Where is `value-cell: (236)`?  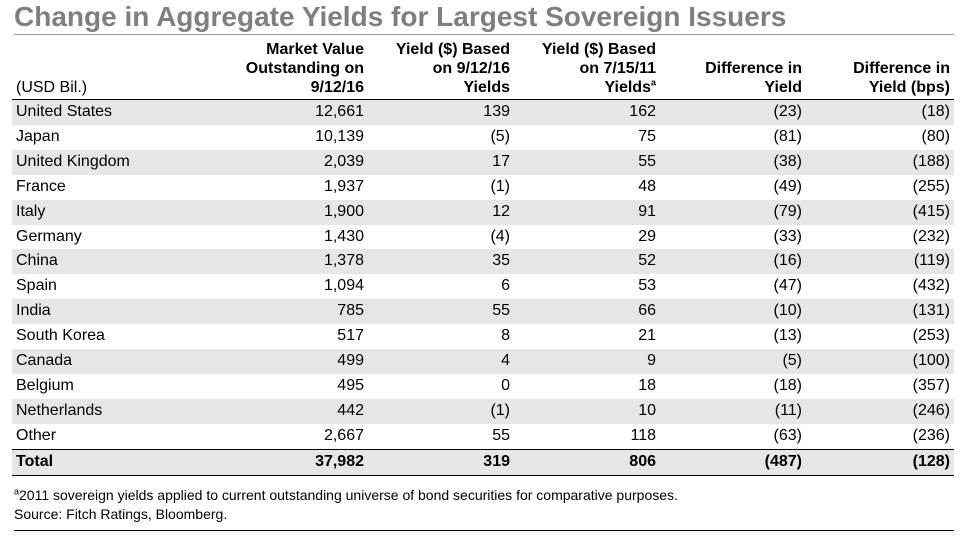
value-cell: (236) is located at coordinates (931, 435).